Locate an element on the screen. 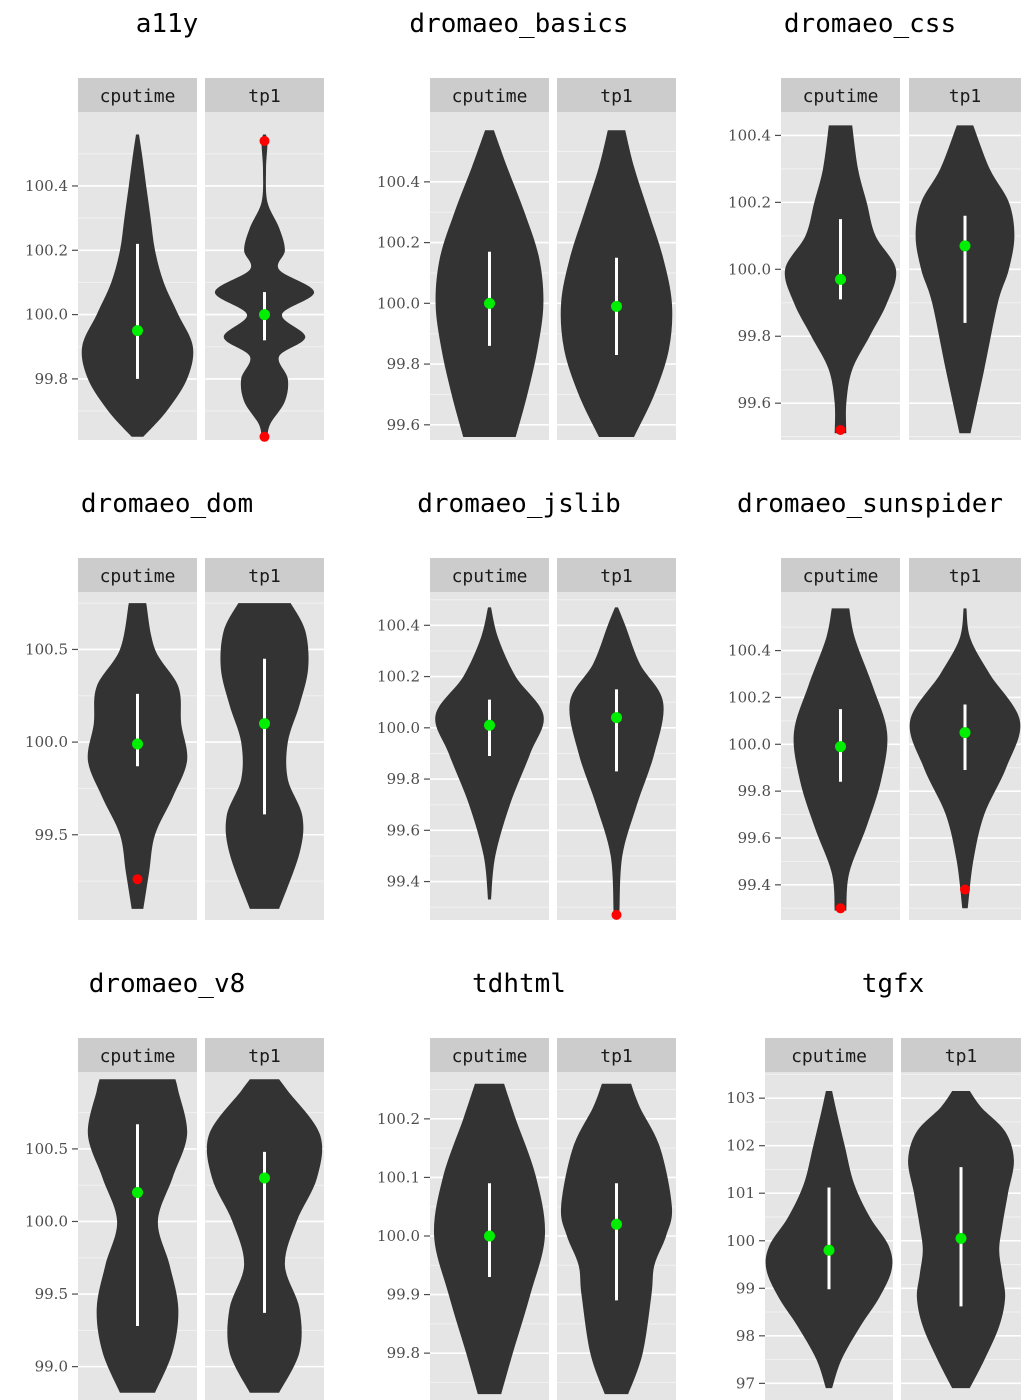  subplot-title: tgfx is located at coordinates (893, 984).